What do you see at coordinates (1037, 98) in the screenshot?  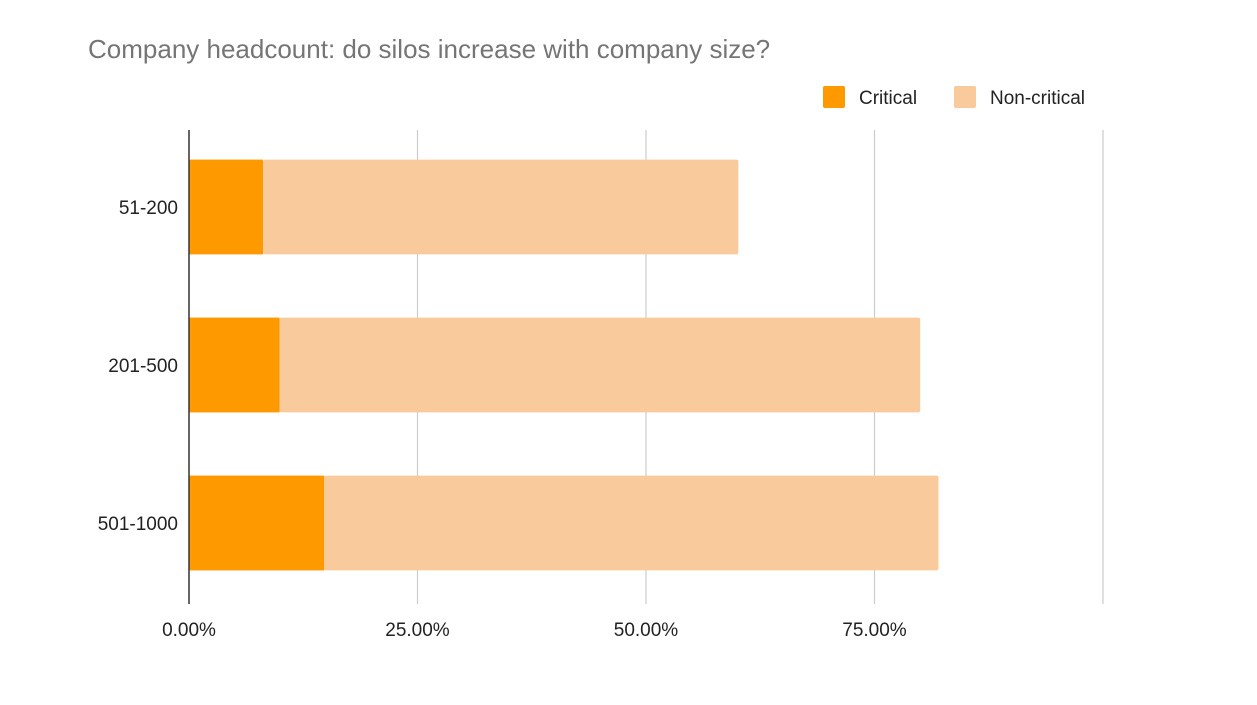 I see `legend-label: Non-critical` at bounding box center [1037, 98].